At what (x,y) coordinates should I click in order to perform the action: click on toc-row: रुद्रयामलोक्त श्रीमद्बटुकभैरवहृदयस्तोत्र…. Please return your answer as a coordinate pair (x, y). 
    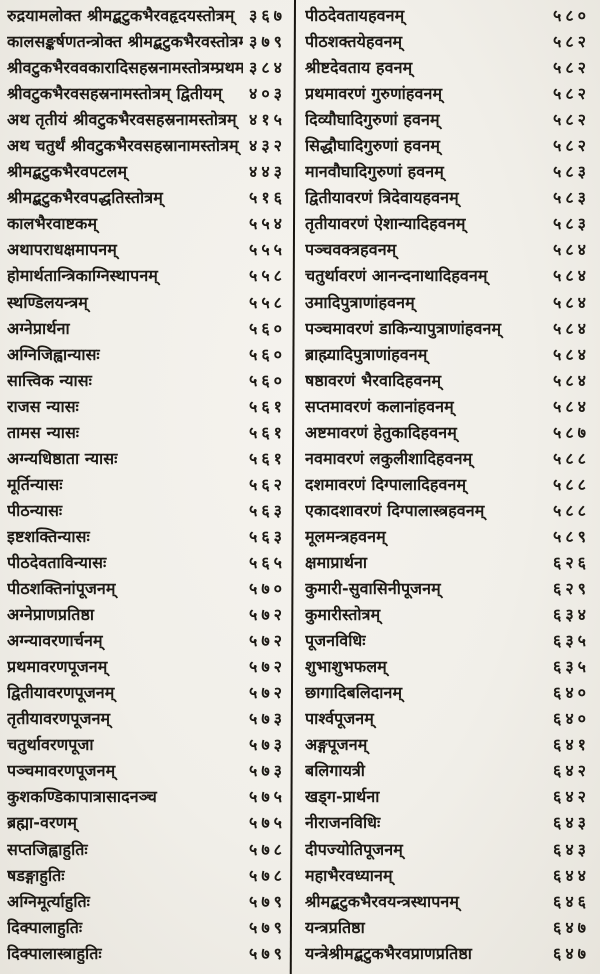
    Looking at the image, I should click on (146, 16).